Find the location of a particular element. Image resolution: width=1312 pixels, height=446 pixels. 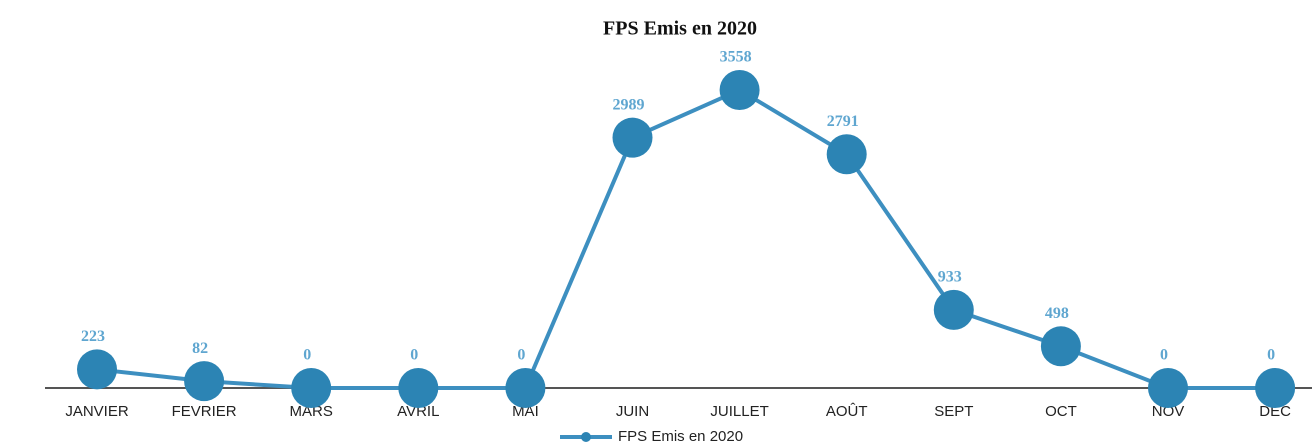

legend-marker is located at coordinates (586, 437).